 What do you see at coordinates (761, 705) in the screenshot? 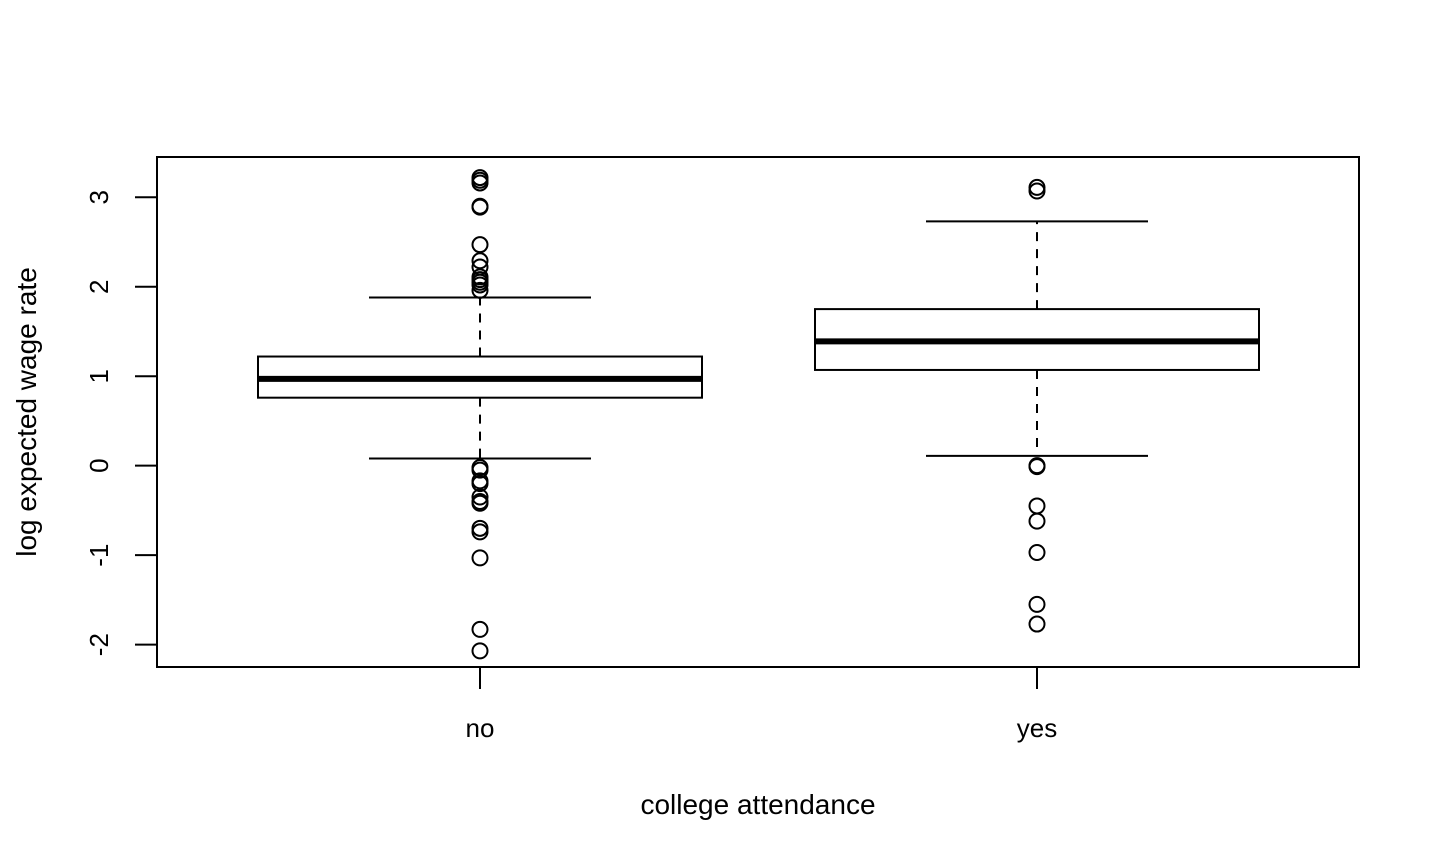
I see `x-axis: no yes` at bounding box center [761, 705].